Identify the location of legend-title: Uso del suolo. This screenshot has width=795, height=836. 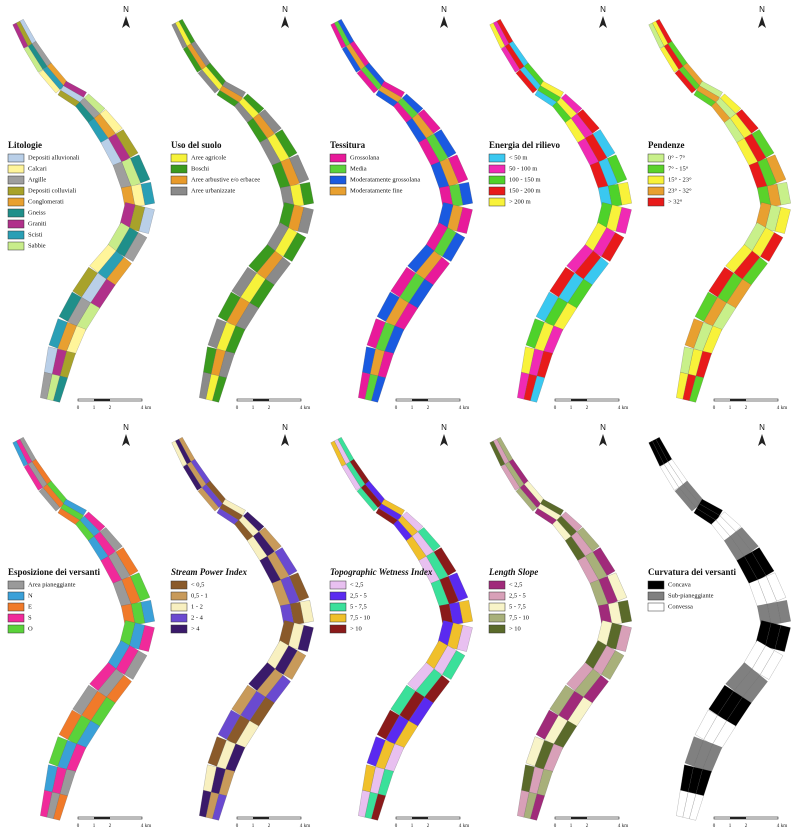
(196, 145).